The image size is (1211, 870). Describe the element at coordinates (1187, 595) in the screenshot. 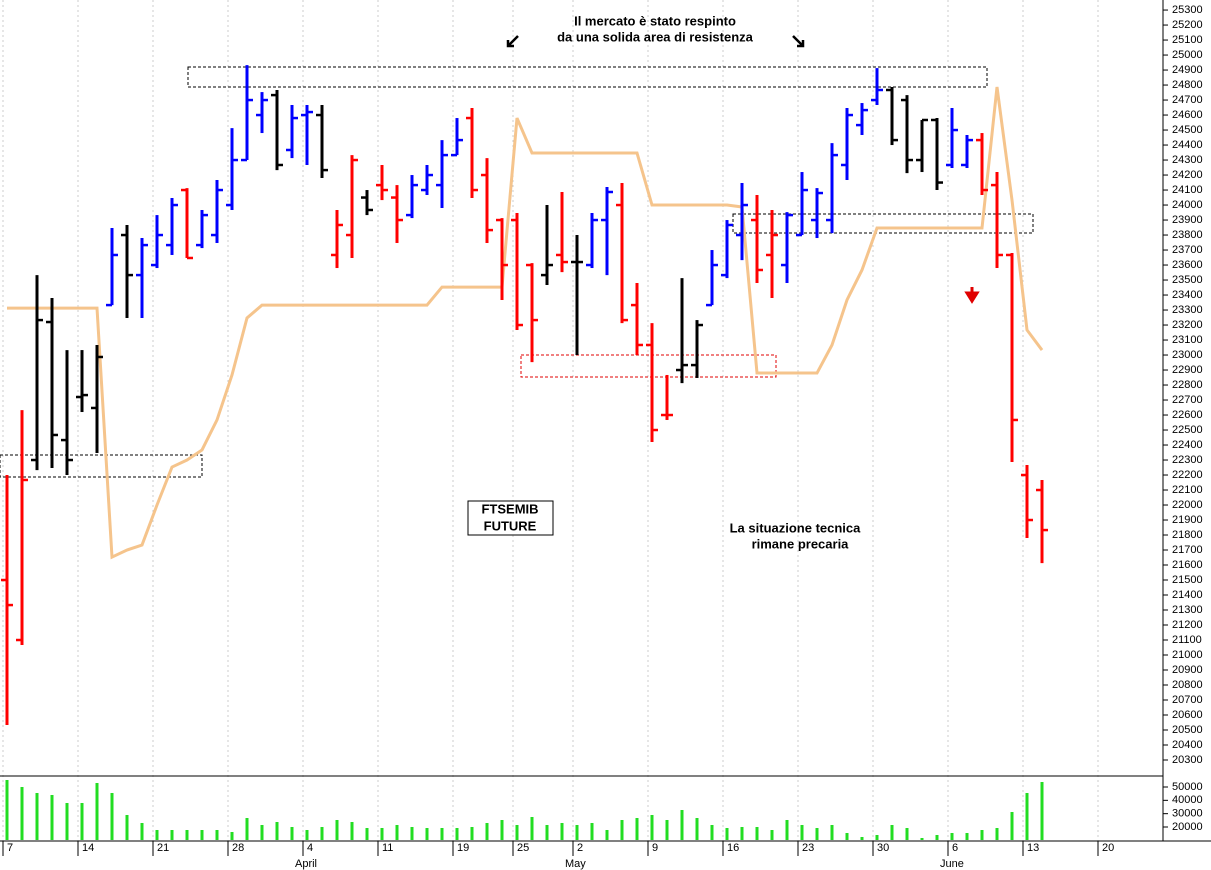

I see `y-tick-label: 21400` at that location.